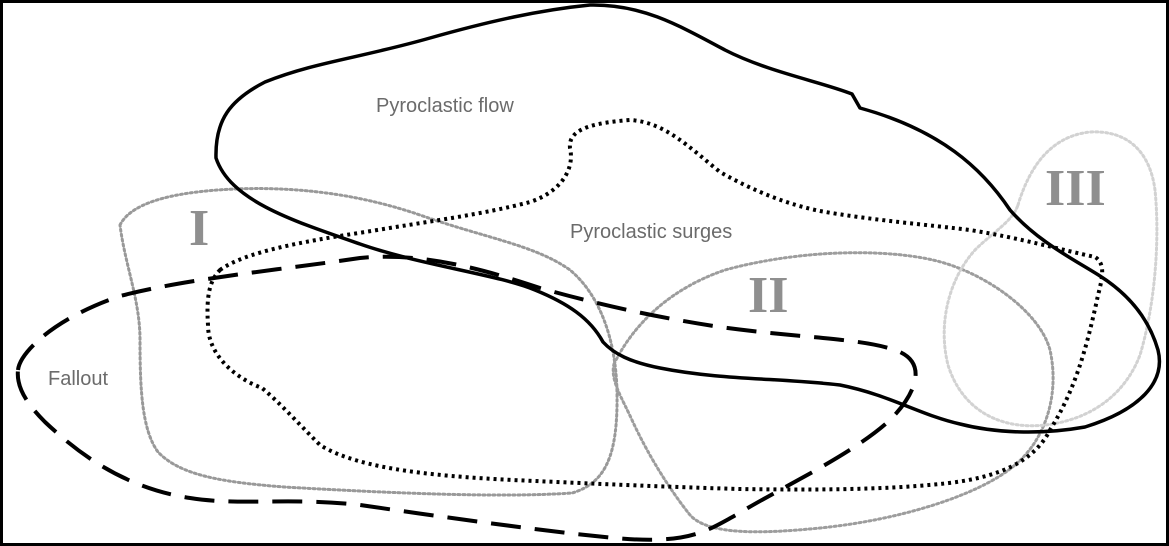 This screenshot has width=1169, height=546. What do you see at coordinates (1050, 279) in the screenshot?
I see `group-three-boundary` at bounding box center [1050, 279].